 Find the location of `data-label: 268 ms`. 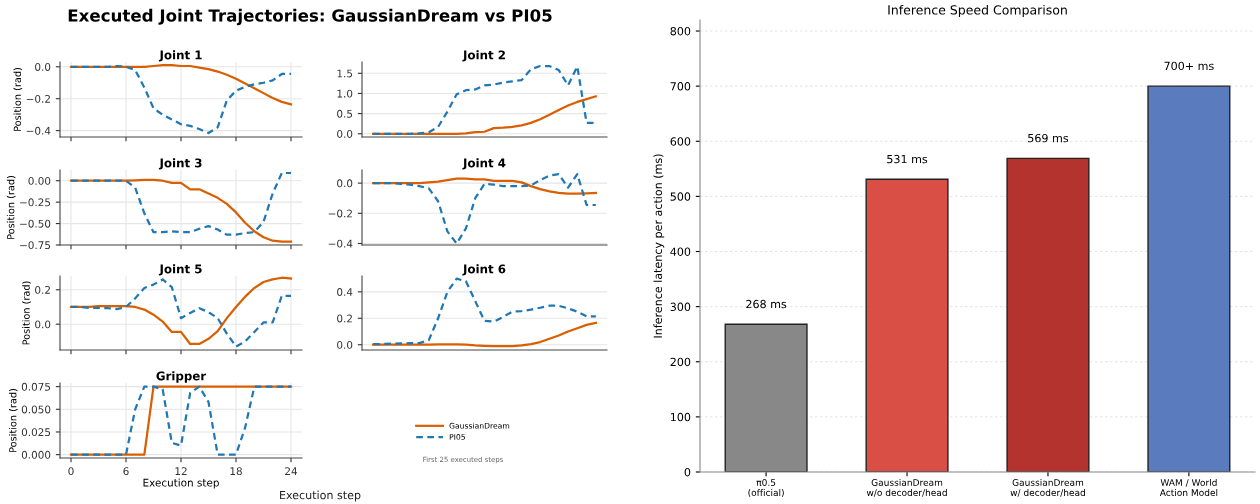

data-label: 268 ms is located at coordinates (766, 304).